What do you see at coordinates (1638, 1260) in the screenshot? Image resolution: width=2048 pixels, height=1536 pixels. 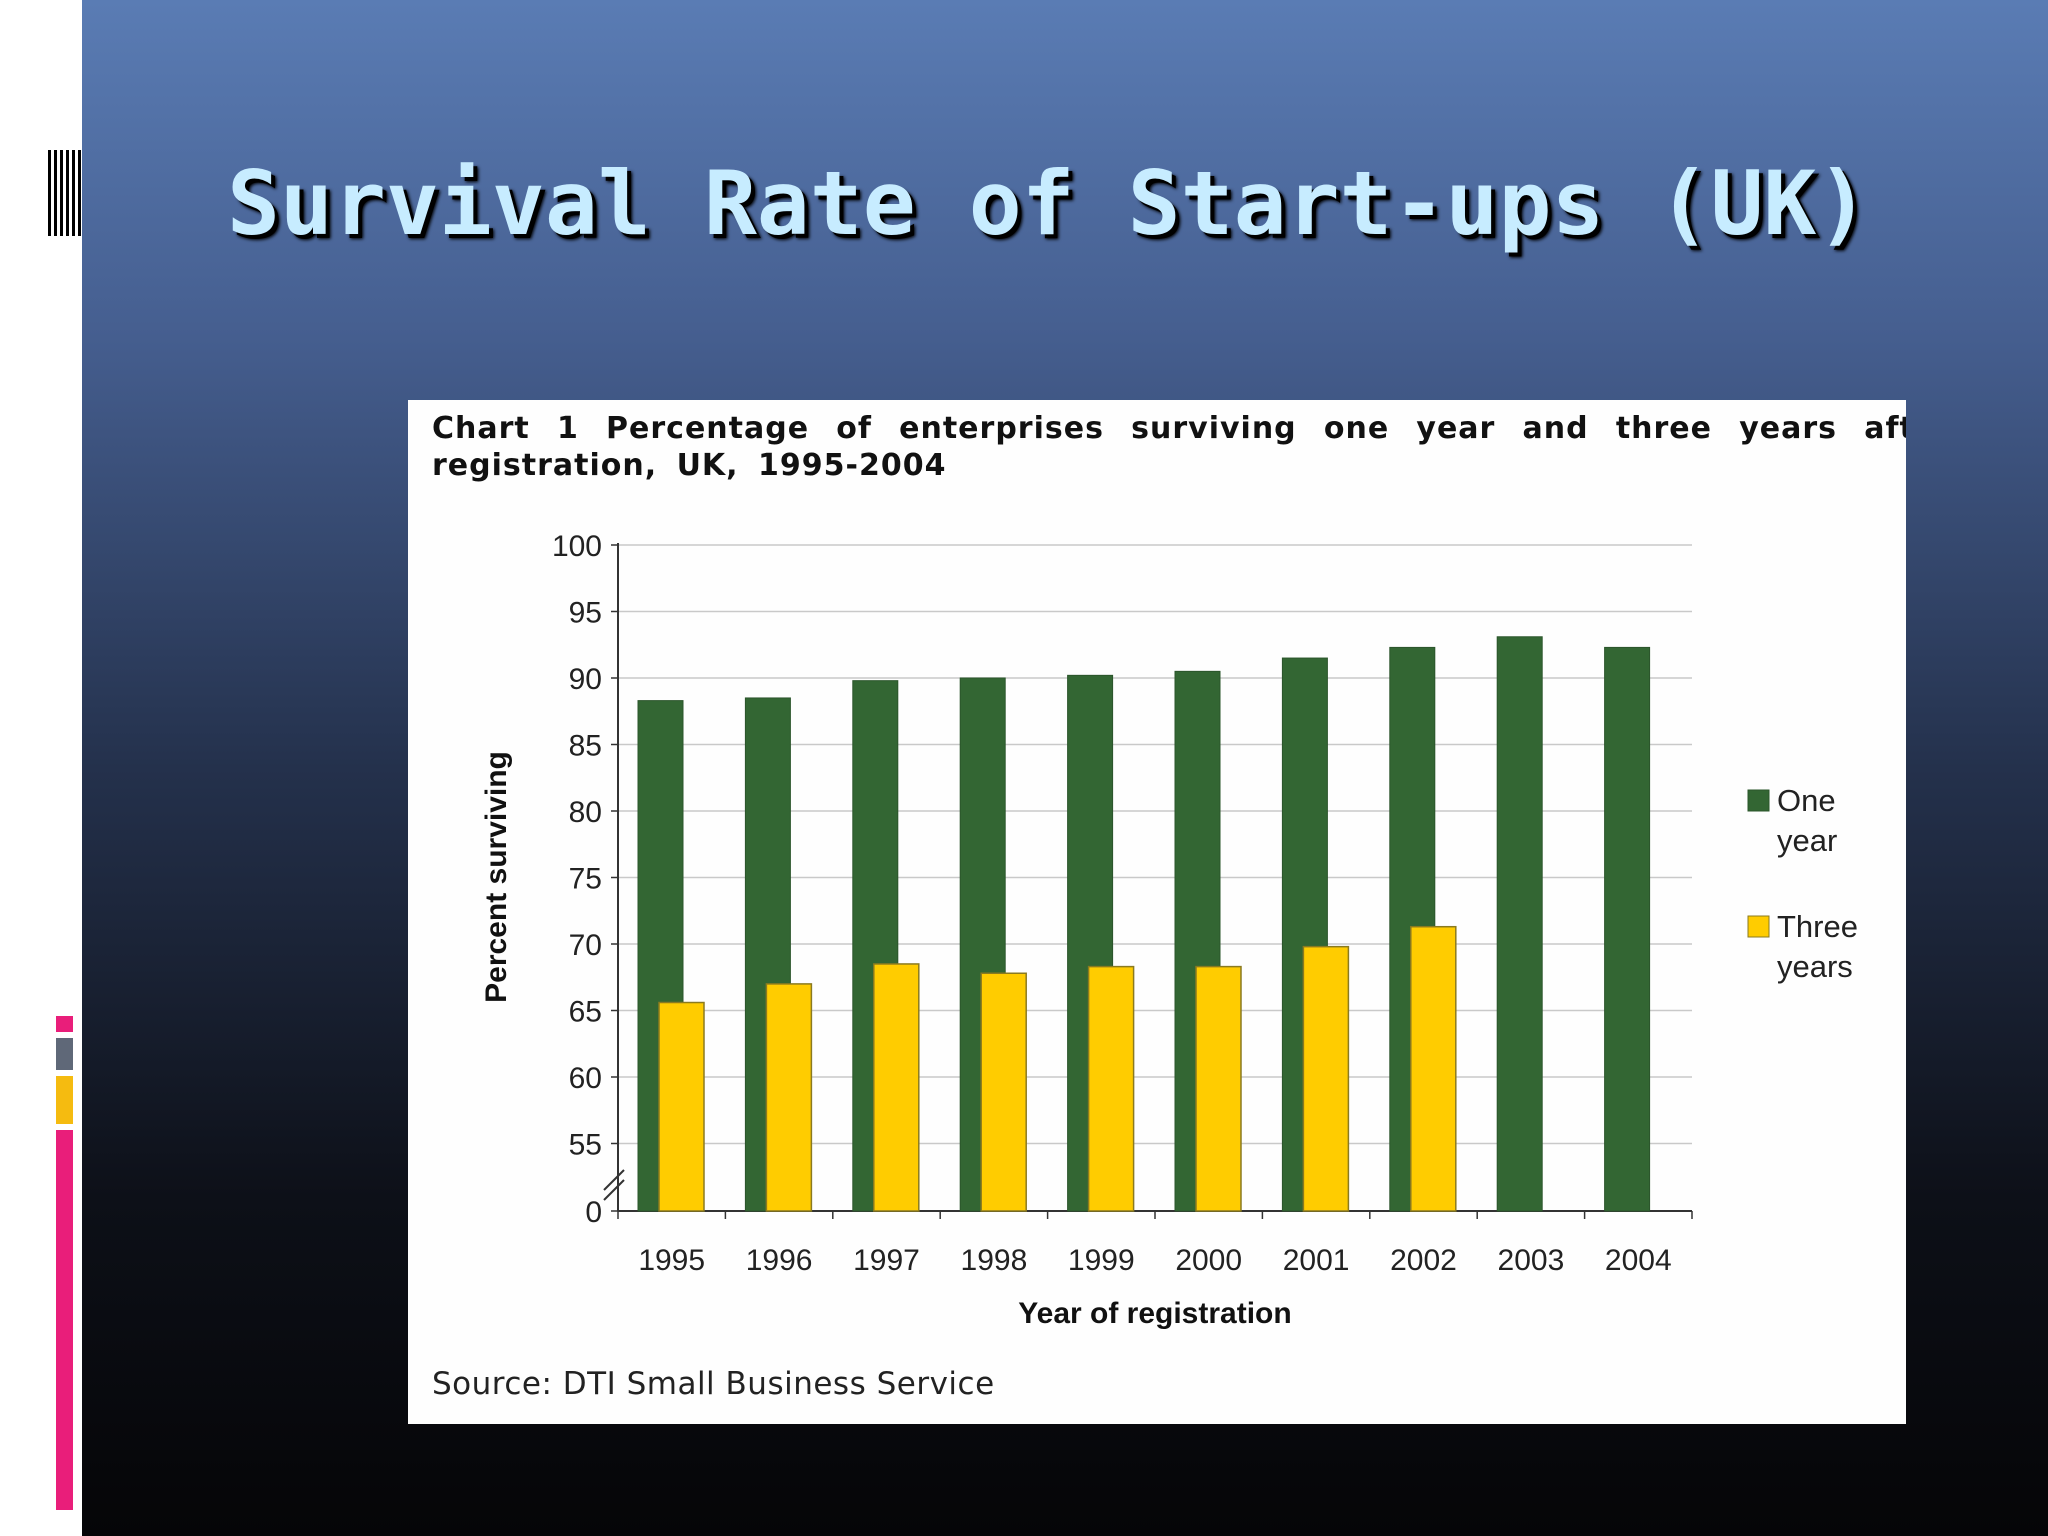 I see `x-tick-label: 2004` at bounding box center [1638, 1260].